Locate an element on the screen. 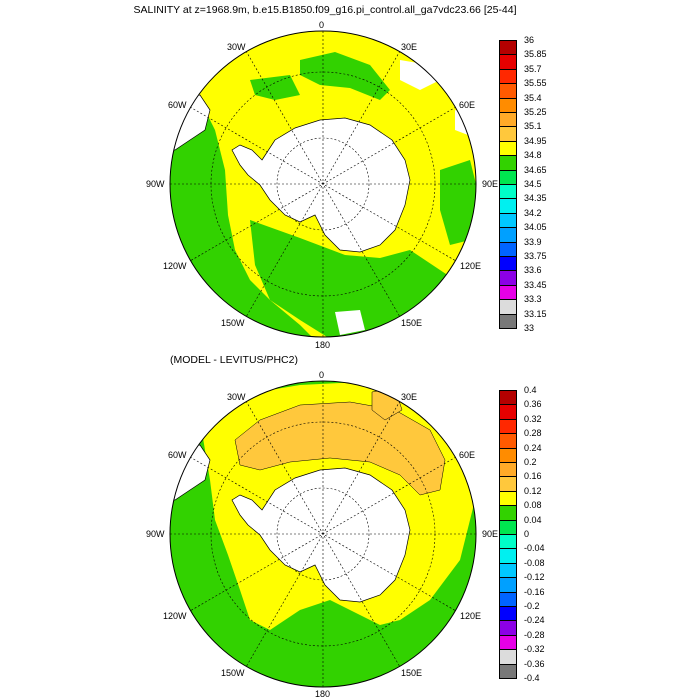 This screenshot has height=700, width=700. colorbar-label: -0.2 is located at coordinates (532, 606).